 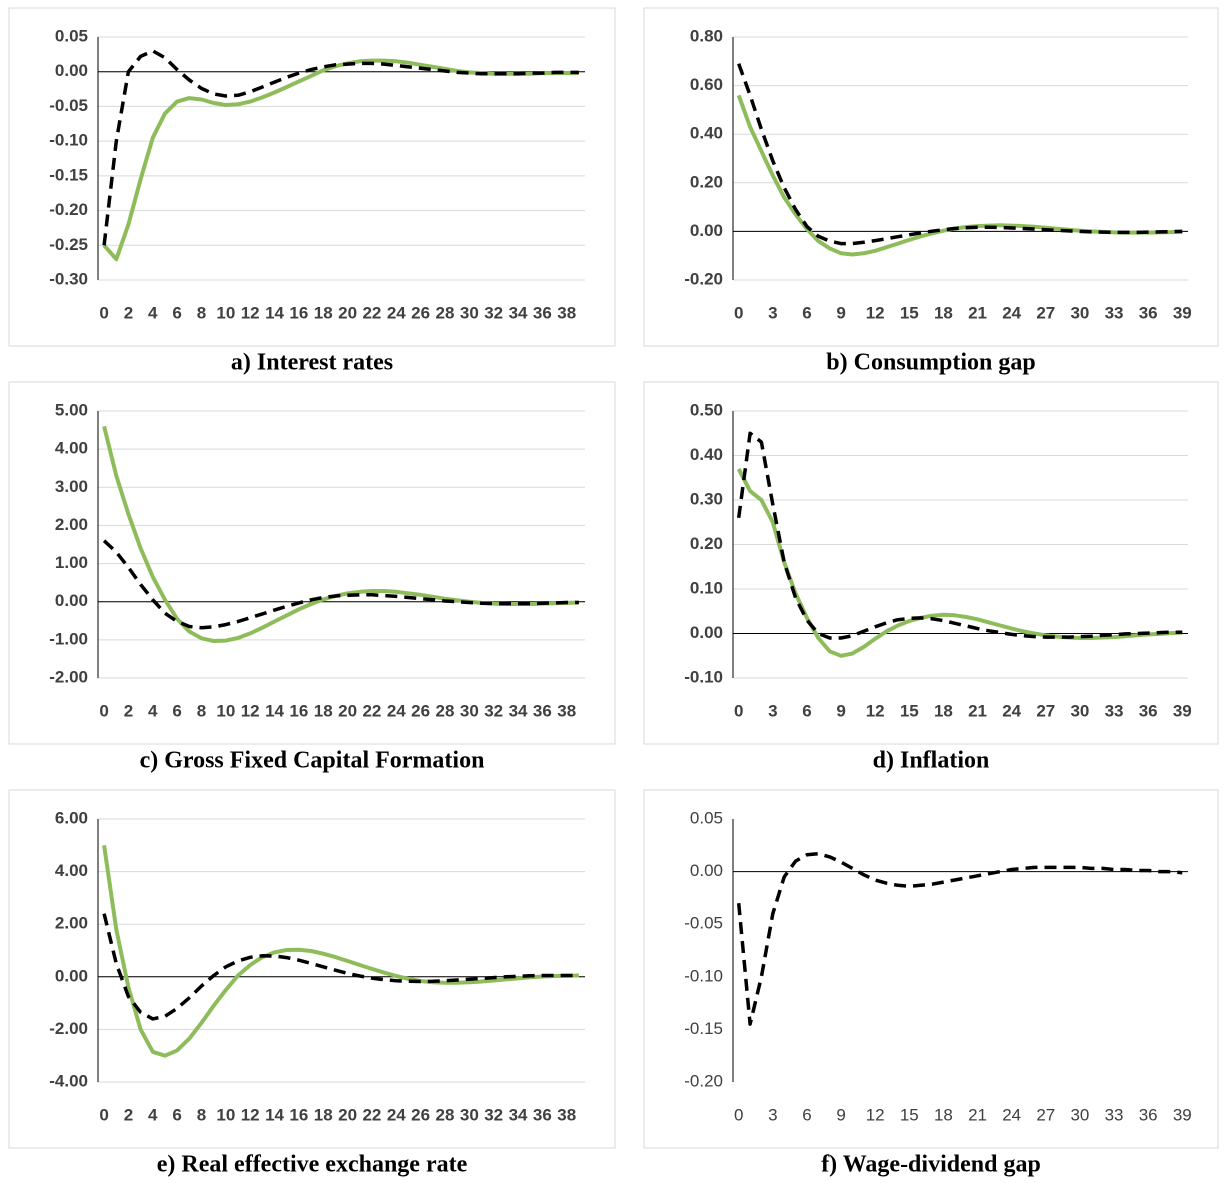 I want to click on caption: e) Real effective exchange rate, so click(x=312, y=1165).